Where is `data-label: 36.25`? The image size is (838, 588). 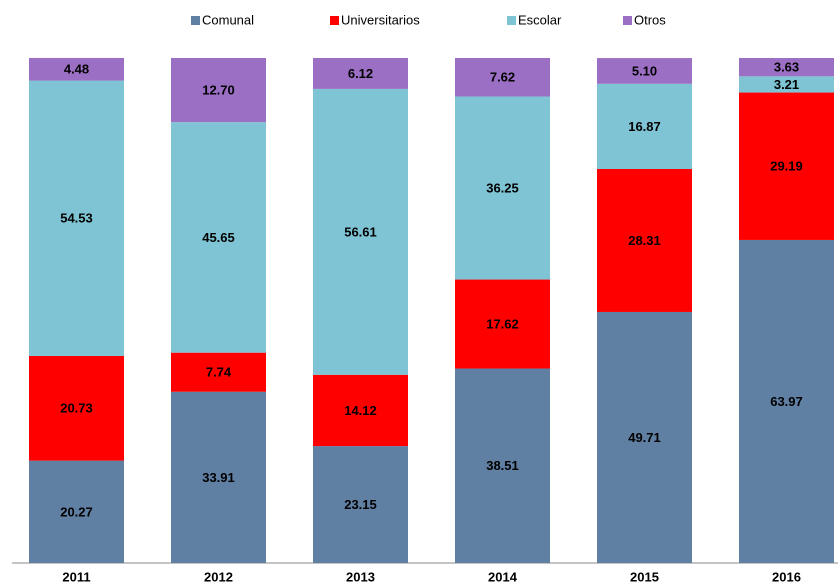
data-label: 36.25 is located at coordinates (502, 187).